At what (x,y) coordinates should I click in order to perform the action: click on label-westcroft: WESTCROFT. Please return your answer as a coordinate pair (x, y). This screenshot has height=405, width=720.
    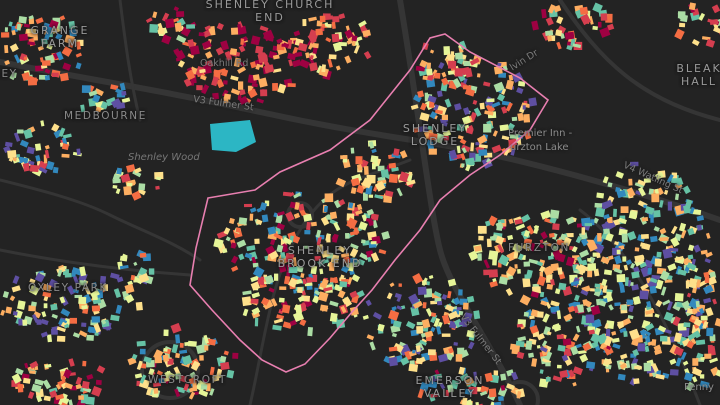
    Looking at the image, I should click on (188, 380).